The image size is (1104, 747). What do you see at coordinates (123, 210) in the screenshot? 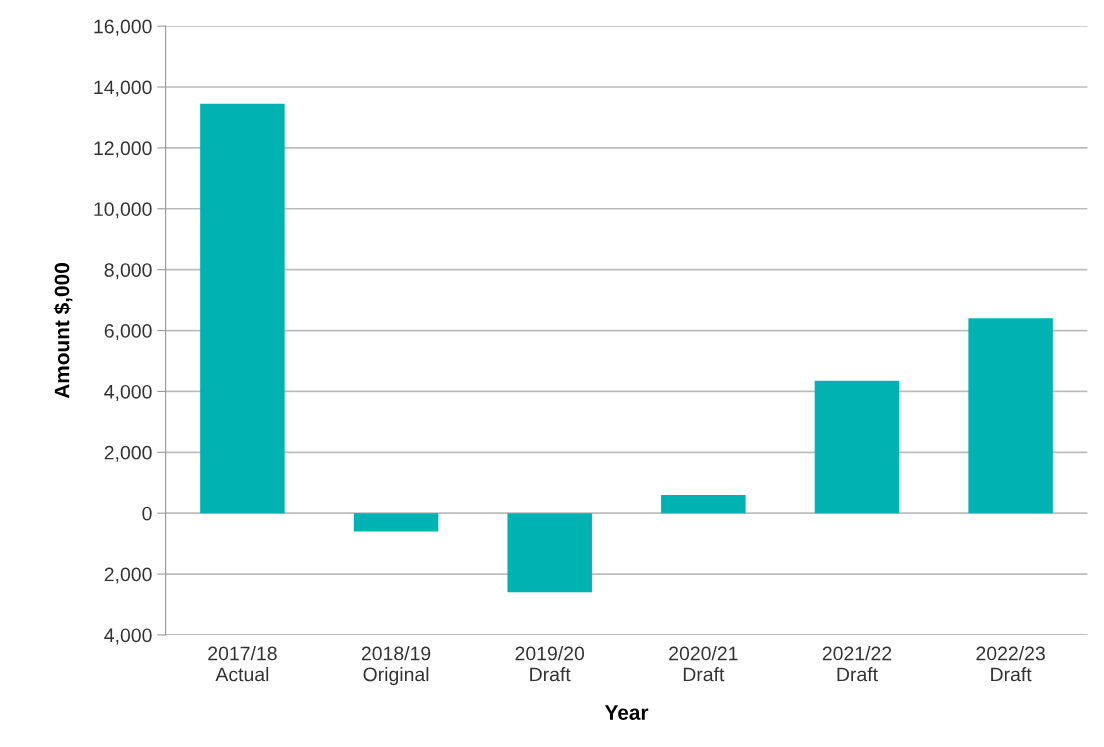
I see `y-tick-label: 10,000` at bounding box center [123, 210].